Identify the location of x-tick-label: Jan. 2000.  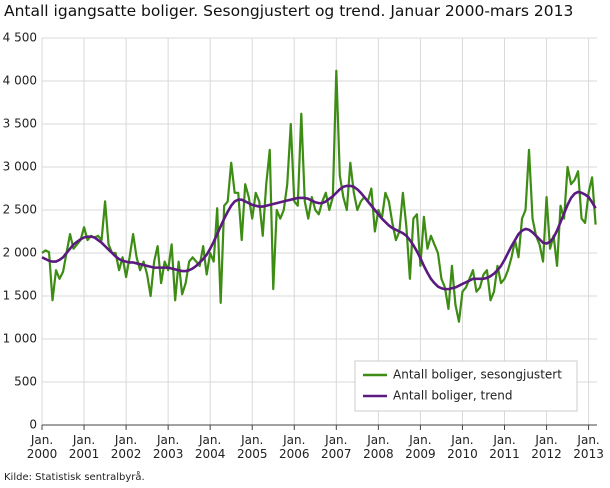
(42, 447).